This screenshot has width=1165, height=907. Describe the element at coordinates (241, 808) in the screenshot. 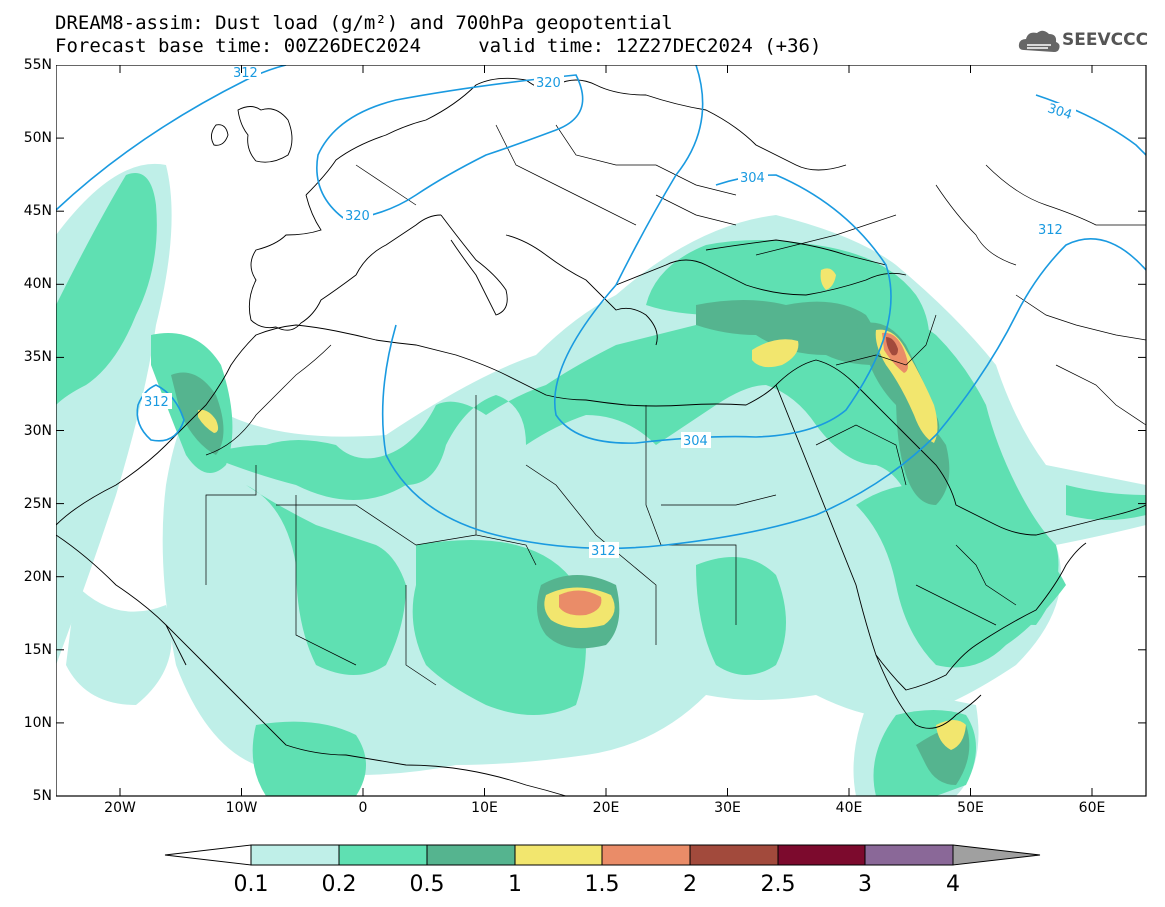

I see `lon-label: 10W` at that location.